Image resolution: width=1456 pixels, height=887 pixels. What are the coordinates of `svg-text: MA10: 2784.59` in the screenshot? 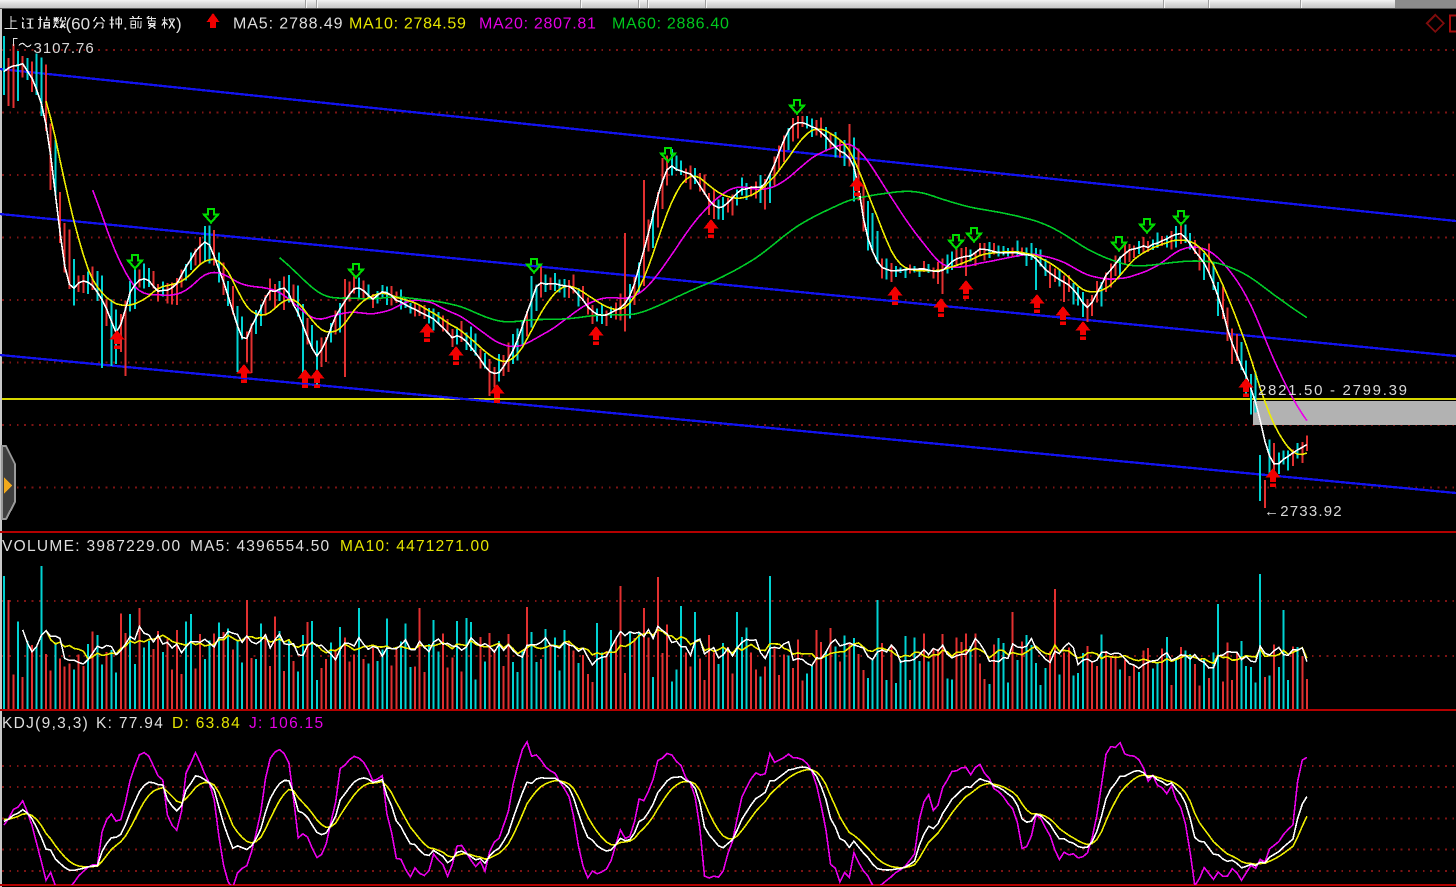 It's located at (408, 24).